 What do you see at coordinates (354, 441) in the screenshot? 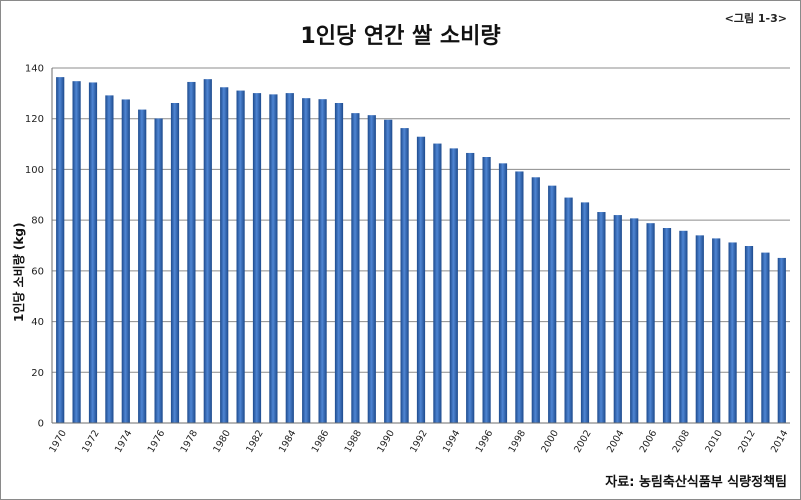
I see `x-tick-label: 1988` at bounding box center [354, 441].